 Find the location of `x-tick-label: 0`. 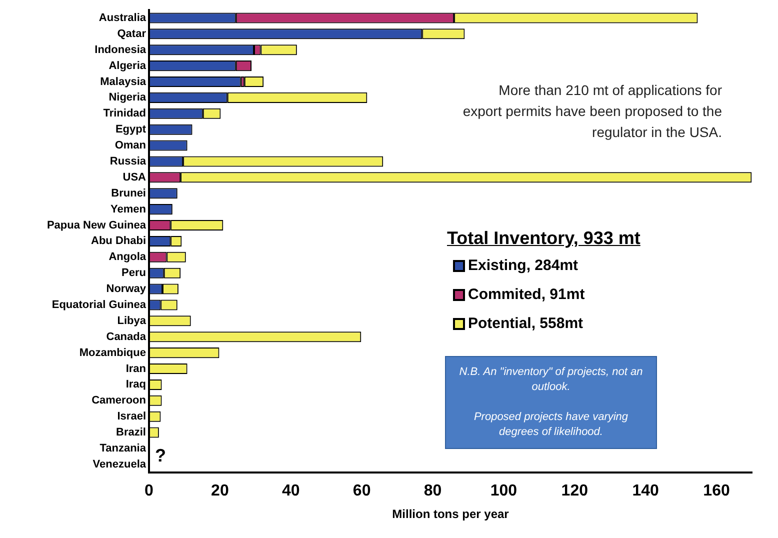

x-tick-label: 0 is located at coordinates (149, 491).